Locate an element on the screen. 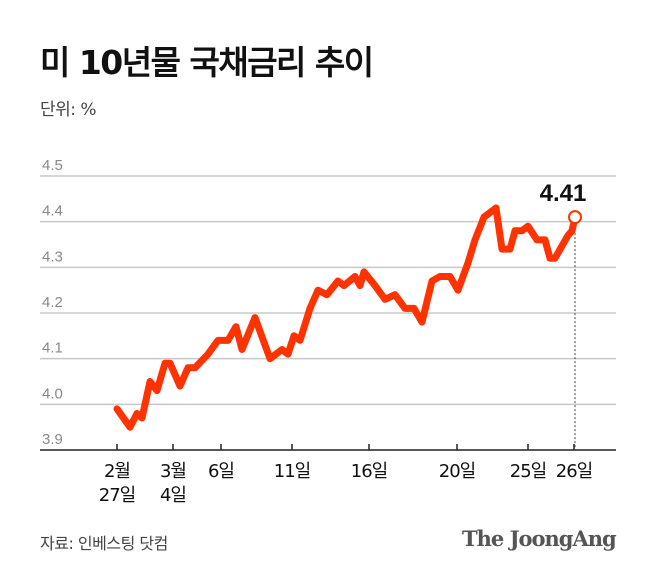  x-tick-label: 27일 is located at coordinates (117, 495).